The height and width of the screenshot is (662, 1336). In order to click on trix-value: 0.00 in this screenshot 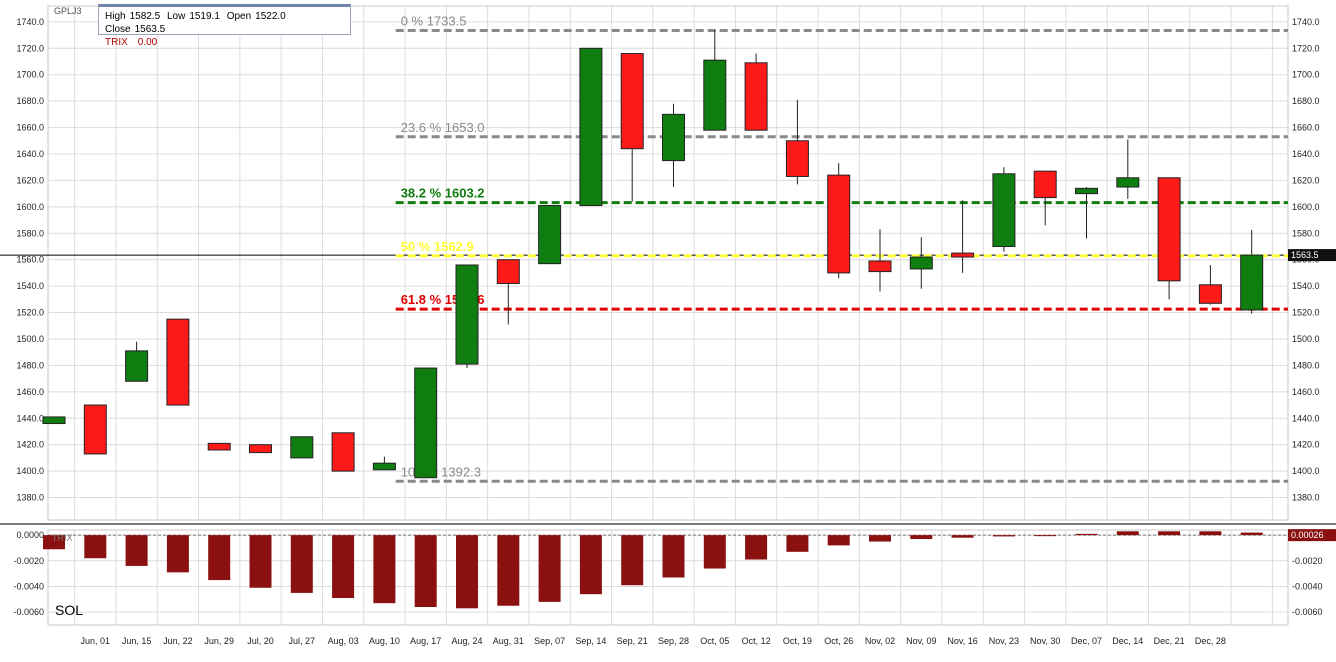, I will do `click(147, 42)`.